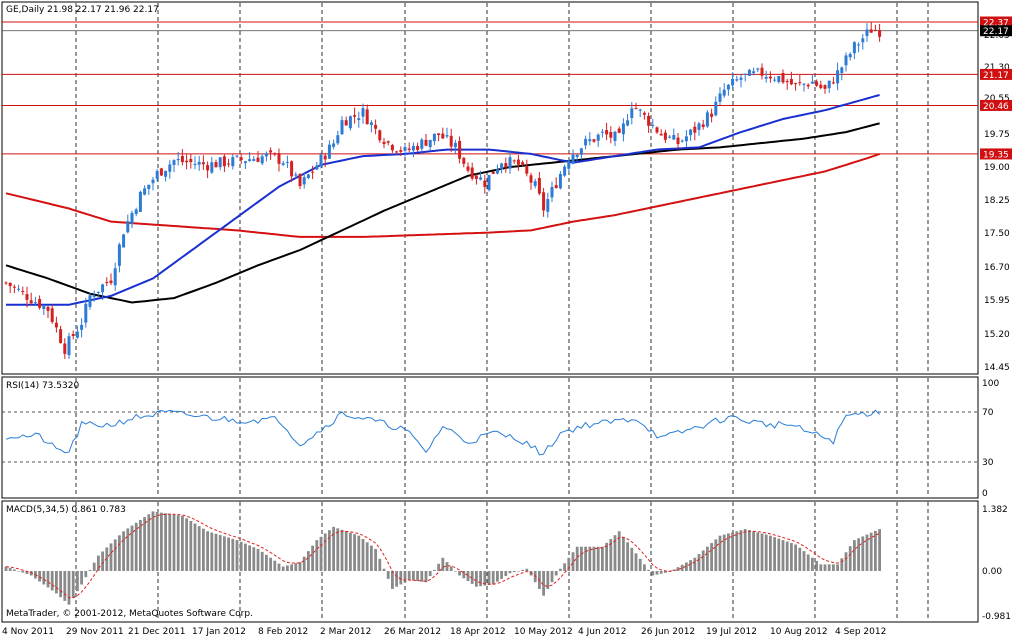 The width and height of the screenshot is (1016, 638). Describe the element at coordinates (602, 632) in the screenshot. I see `time-label: 4 Jun 2012` at that location.